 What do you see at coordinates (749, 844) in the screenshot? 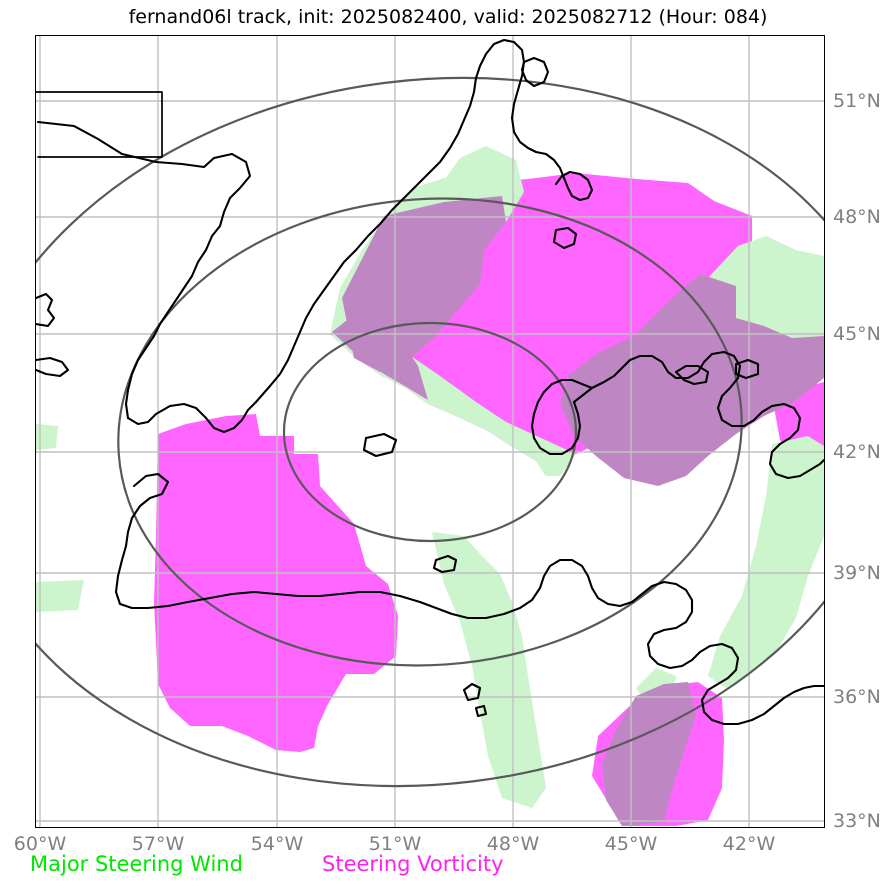
I see `x-tick-42w: 42°W` at bounding box center [749, 844].